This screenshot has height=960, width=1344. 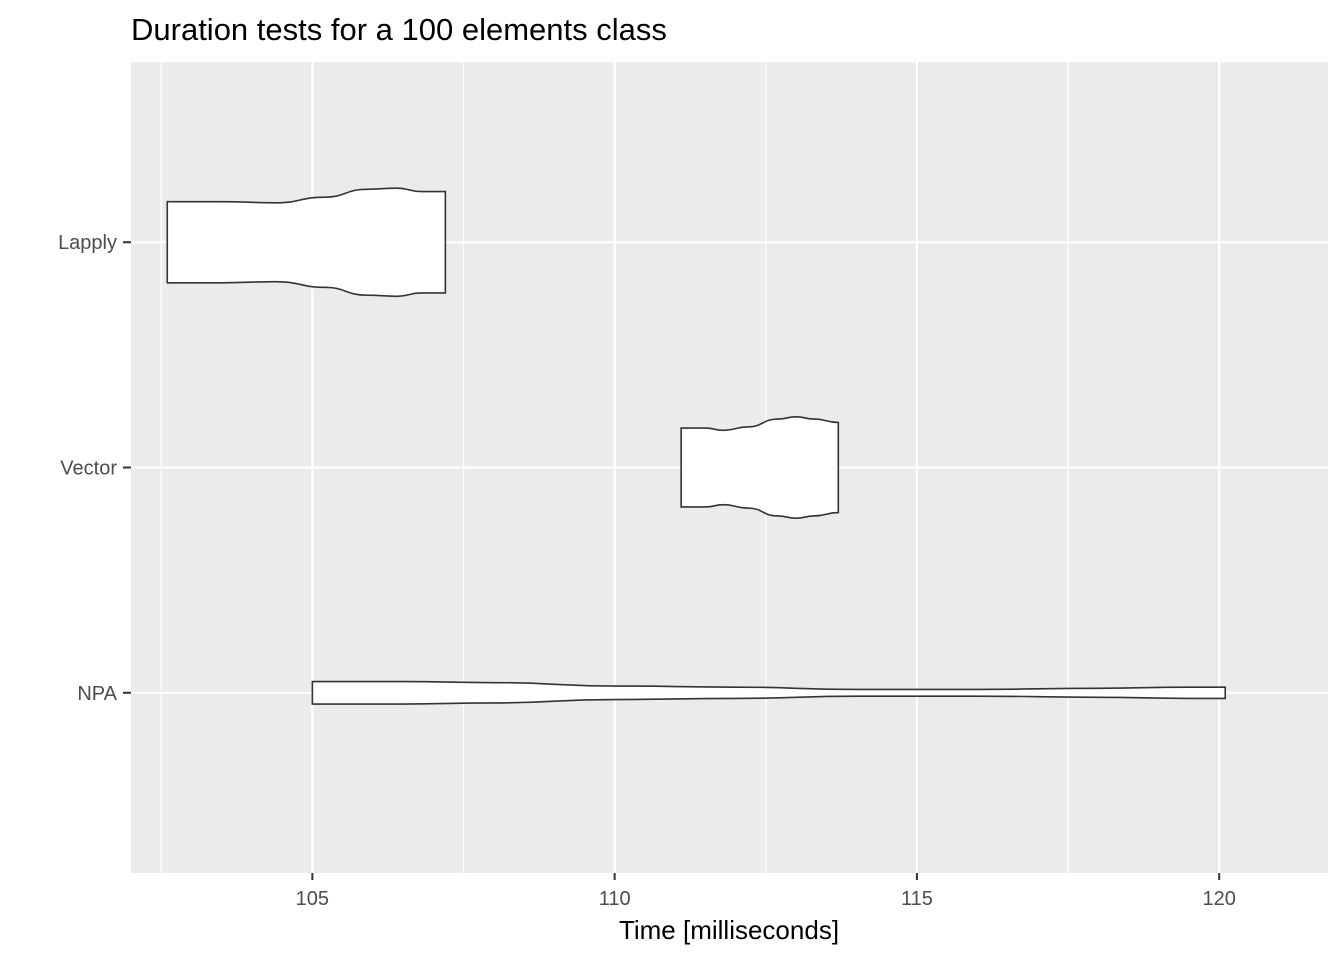 What do you see at coordinates (88, 469) in the screenshot?
I see `y-tick-label-vector: Vector` at bounding box center [88, 469].